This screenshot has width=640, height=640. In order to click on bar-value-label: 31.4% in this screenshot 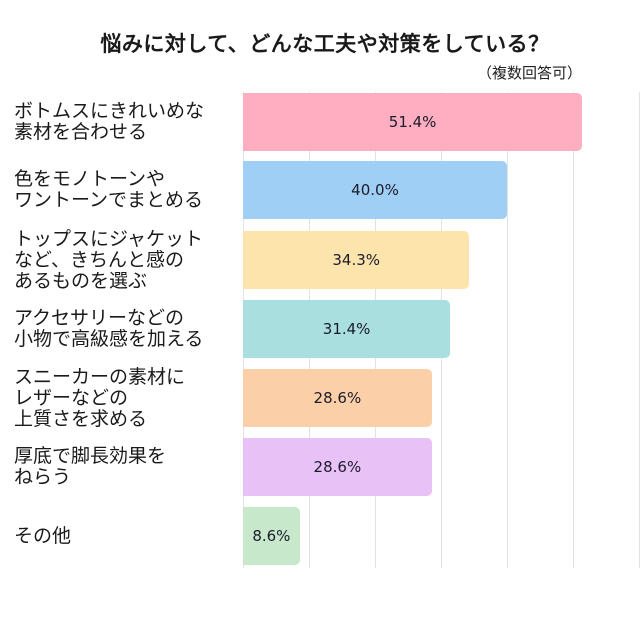, I will do `click(346, 329)`.